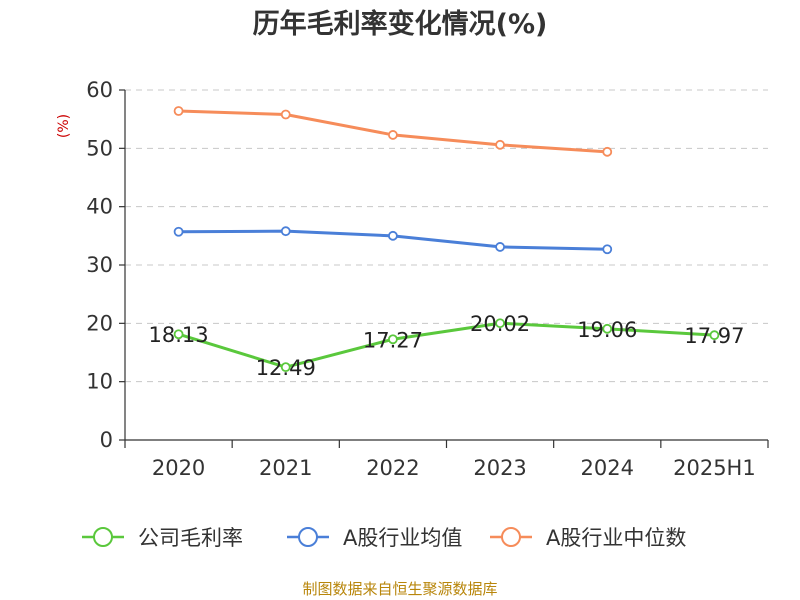  What do you see at coordinates (402, 538) in the screenshot?
I see `legend-label: A股行业均值` at bounding box center [402, 538].